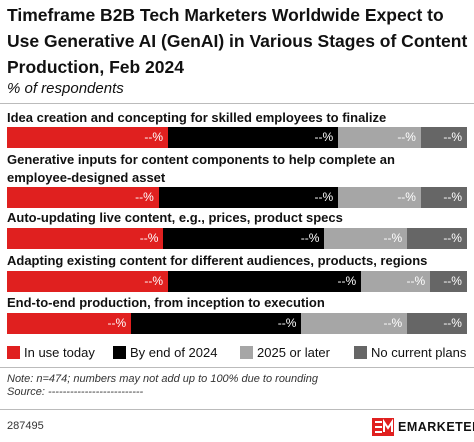 This screenshot has width=474, height=442. Describe the element at coordinates (383, 427) in the screenshot. I see `logo-icon` at that location.